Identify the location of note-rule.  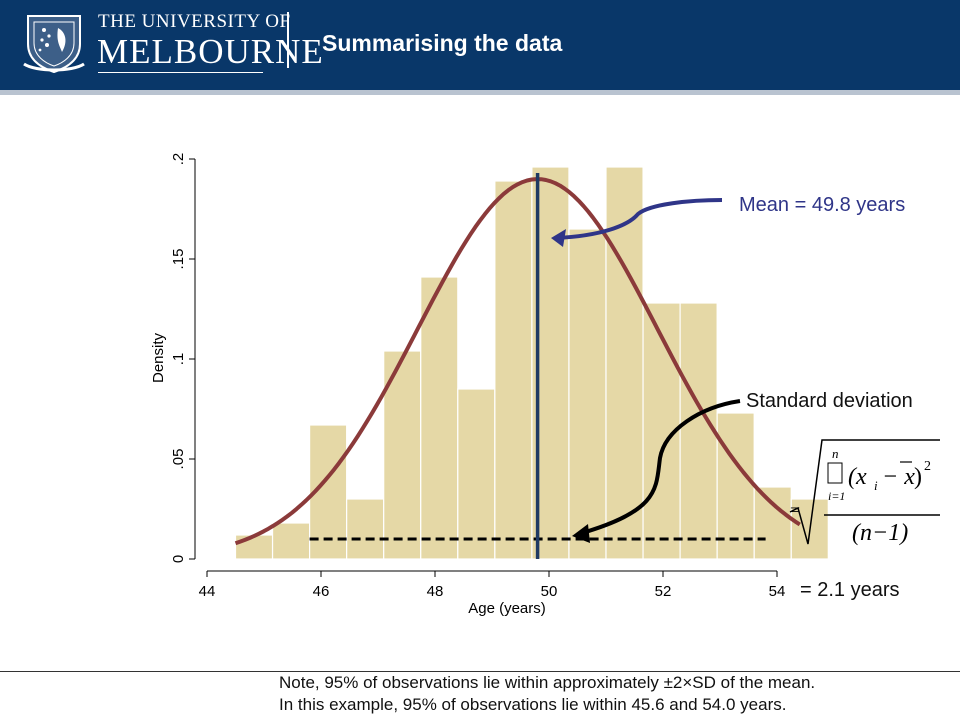
(480, 671).